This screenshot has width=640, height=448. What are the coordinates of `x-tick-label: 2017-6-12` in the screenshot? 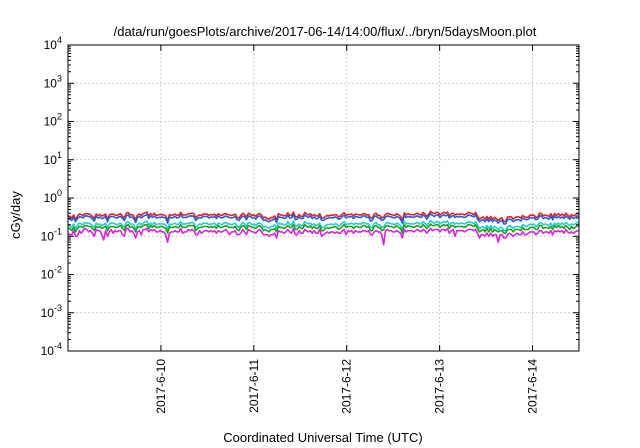 It's located at (347, 386).